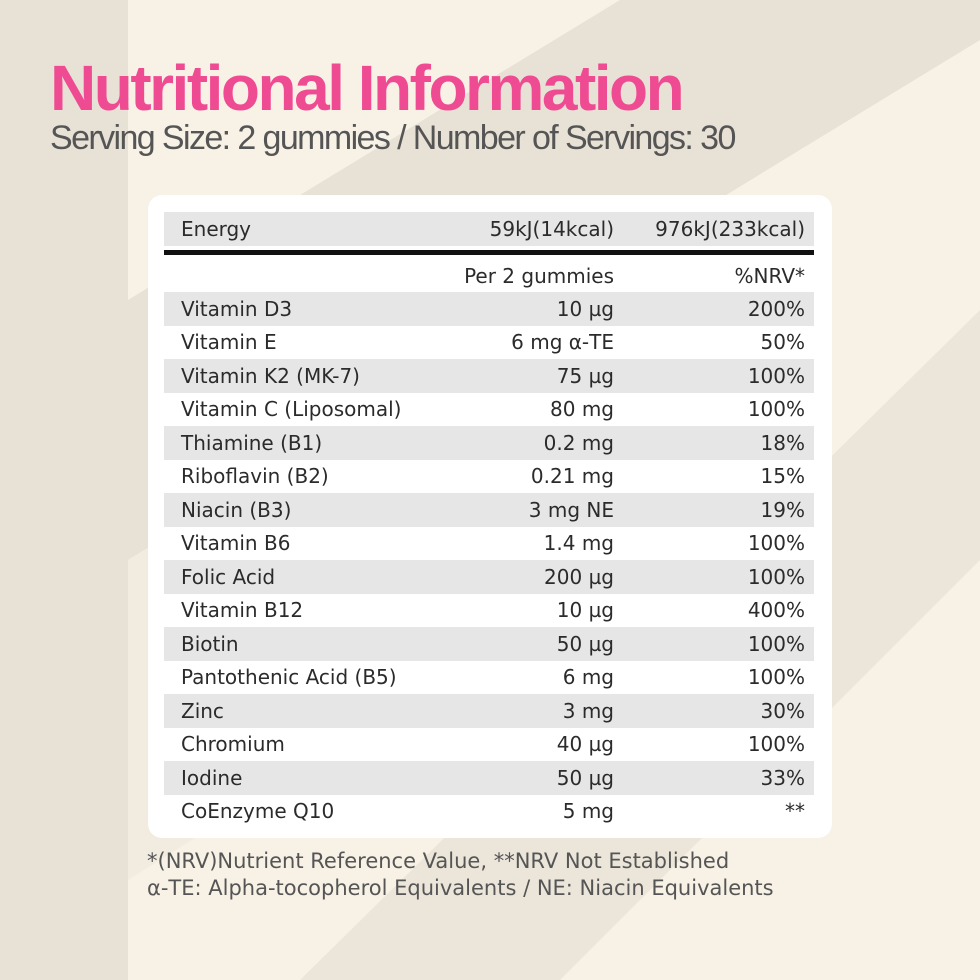 This screenshot has width=980, height=980. What do you see at coordinates (489, 309) in the screenshot?
I see `table-row: Vitamin D3 10 µg 200%` at bounding box center [489, 309].